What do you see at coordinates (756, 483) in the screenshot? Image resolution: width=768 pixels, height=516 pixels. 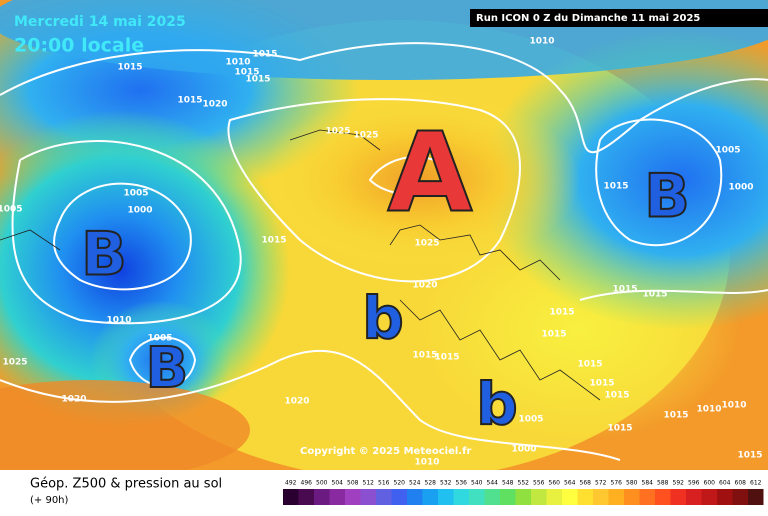 I see `scale-label: 612` at bounding box center [756, 483].